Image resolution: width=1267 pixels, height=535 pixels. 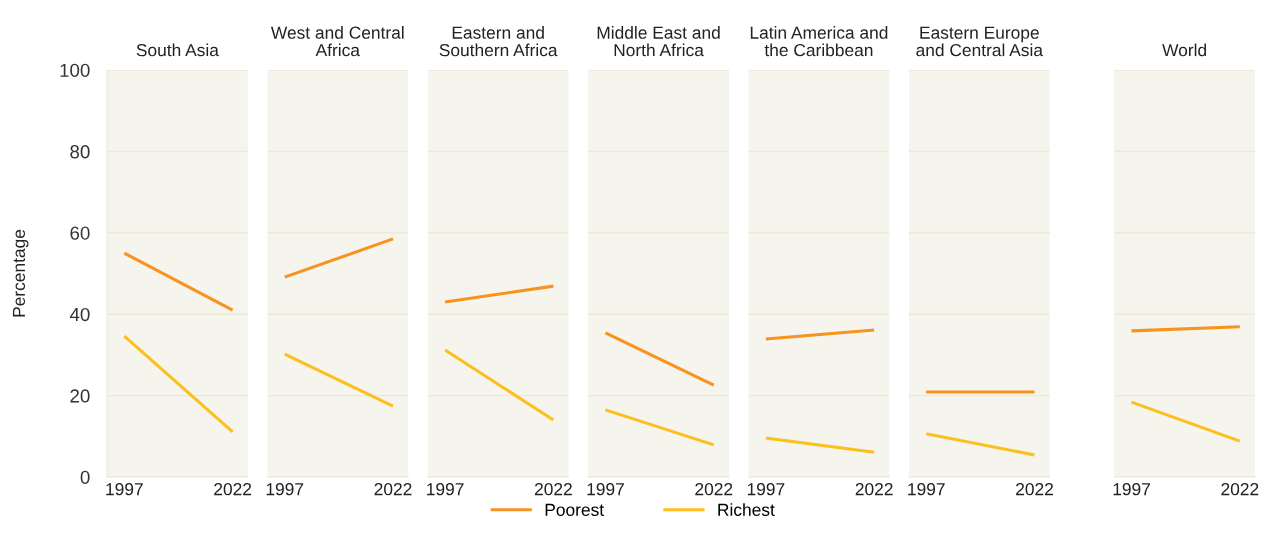 What do you see at coordinates (337, 41) in the screenshot?
I see `chart-title: West and Central Africa` at bounding box center [337, 41].